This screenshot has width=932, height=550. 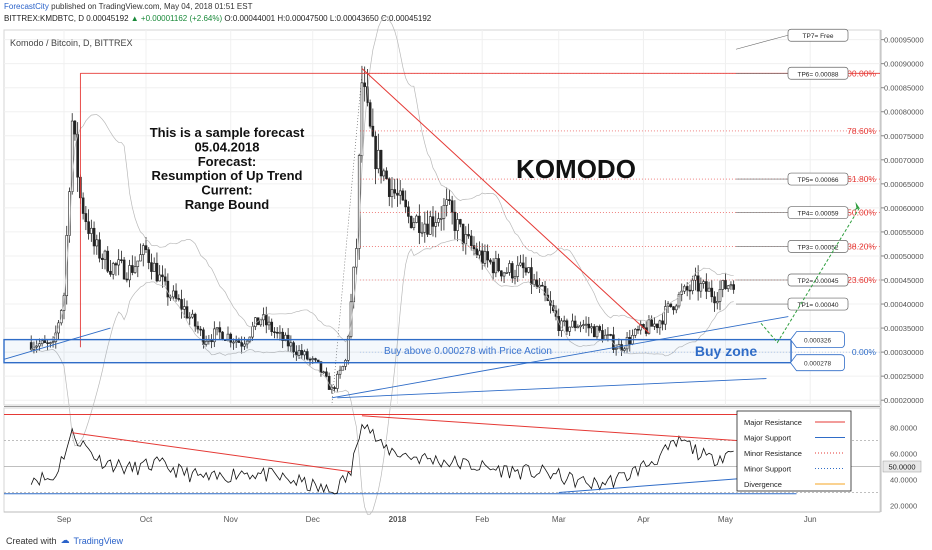 What do you see at coordinates (226, 146) in the screenshot?
I see `forecast-note-line: 05.04.2018` at bounding box center [226, 146].